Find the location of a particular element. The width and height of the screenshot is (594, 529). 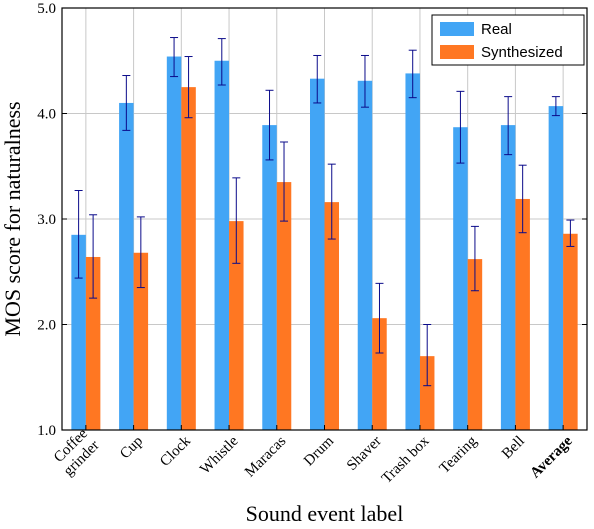

x-tick-label: Bell is located at coordinates (513, 447).